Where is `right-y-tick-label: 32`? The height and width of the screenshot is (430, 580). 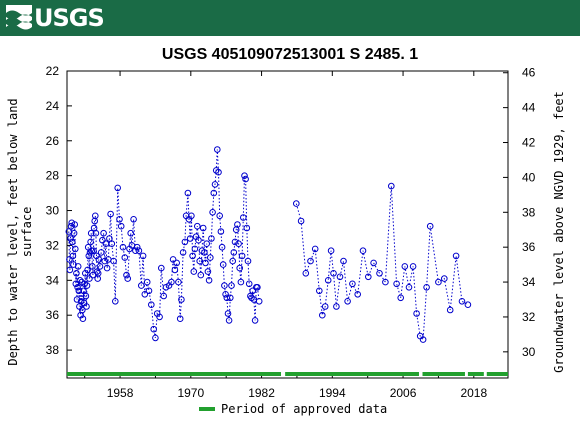 right-y-tick-label: 32 is located at coordinates (529, 317).